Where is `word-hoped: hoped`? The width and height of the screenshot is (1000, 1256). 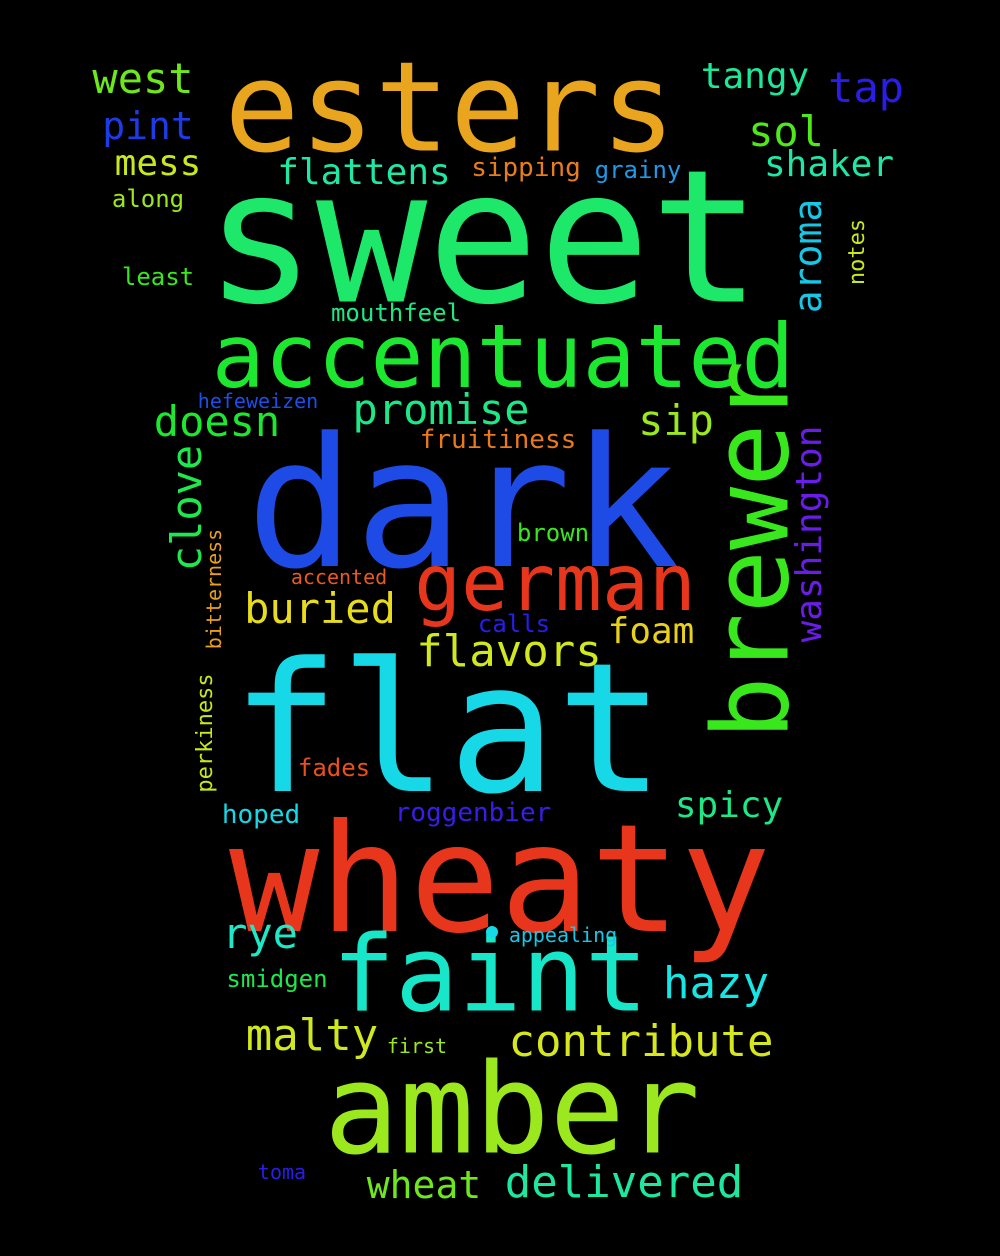 word-hoped: hoped is located at coordinates (261, 815).